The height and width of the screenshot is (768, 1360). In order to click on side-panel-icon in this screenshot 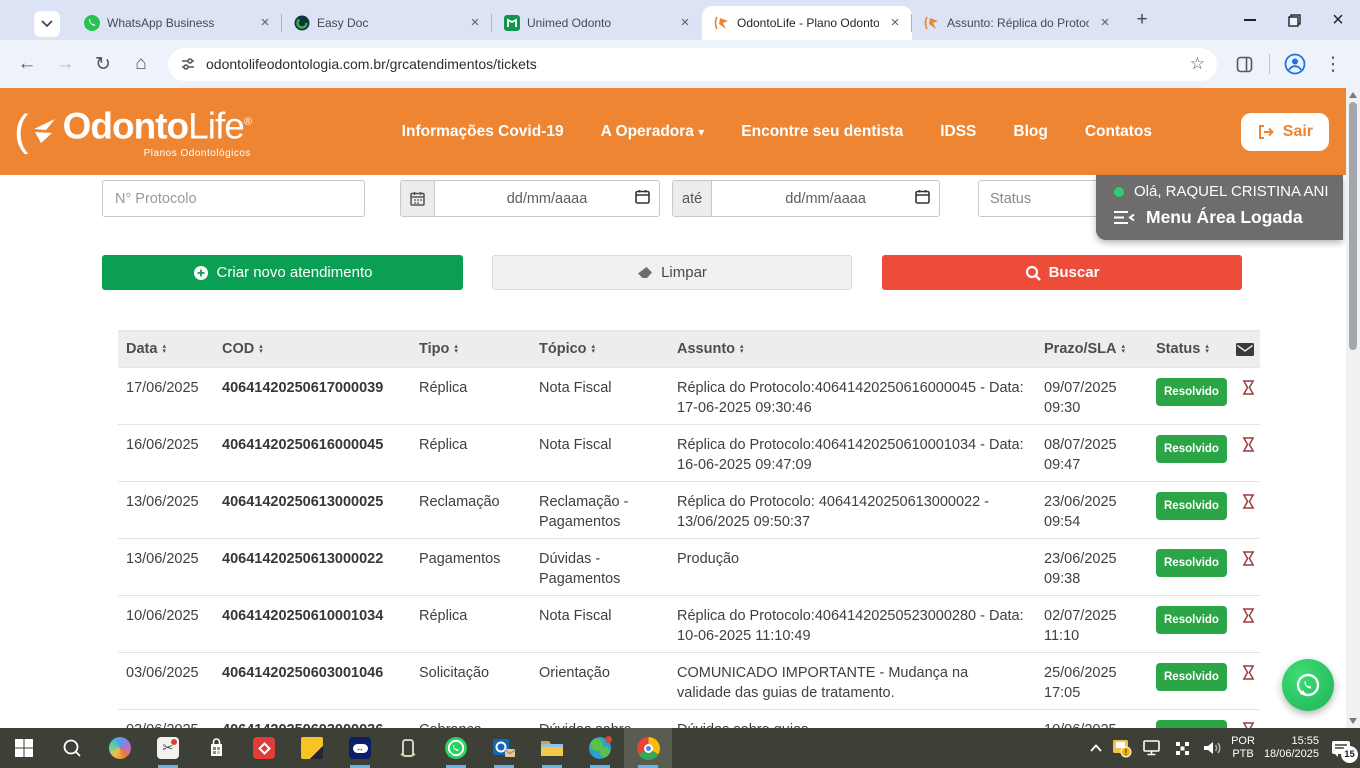, I will do `click(1244, 64)`.